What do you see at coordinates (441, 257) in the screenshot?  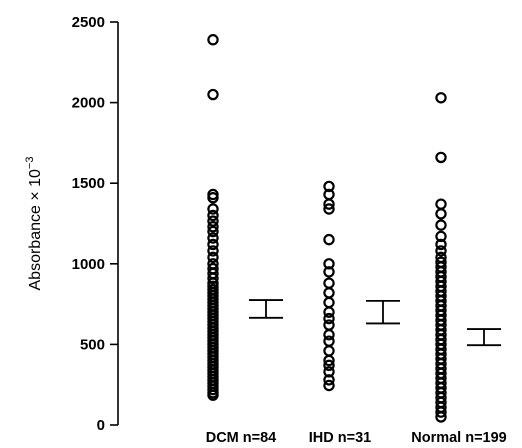 I see `series-3-points` at bounding box center [441, 257].